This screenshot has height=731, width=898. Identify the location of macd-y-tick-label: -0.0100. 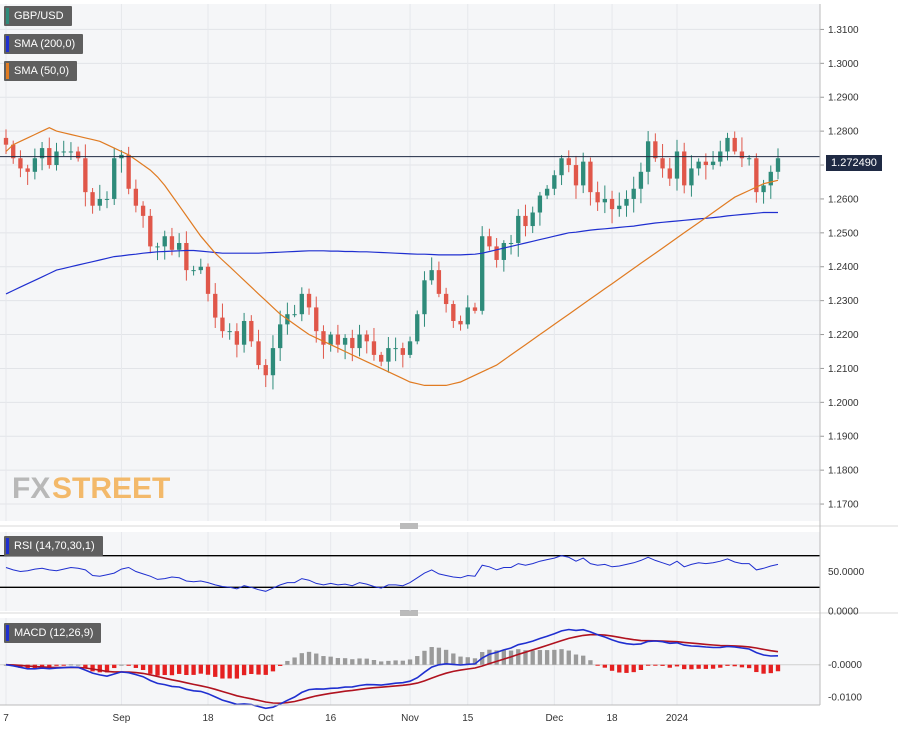
(845, 697).